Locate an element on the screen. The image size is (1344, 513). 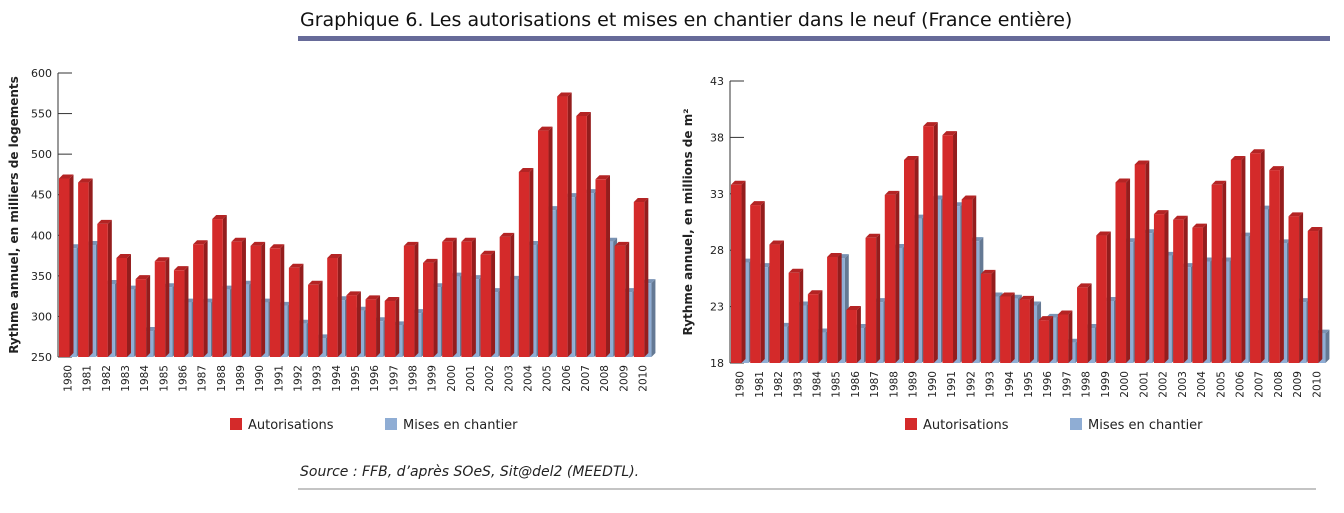
legend-label: Mises en chantier is located at coordinates (1145, 425).